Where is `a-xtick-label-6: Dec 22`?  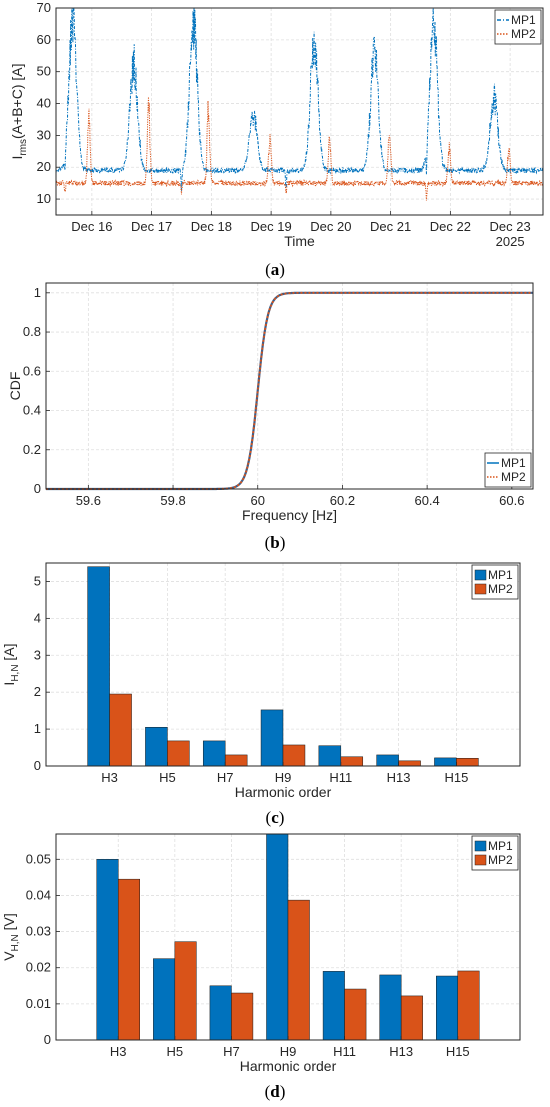 a-xtick-label-6: Dec 22 is located at coordinates (450, 226).